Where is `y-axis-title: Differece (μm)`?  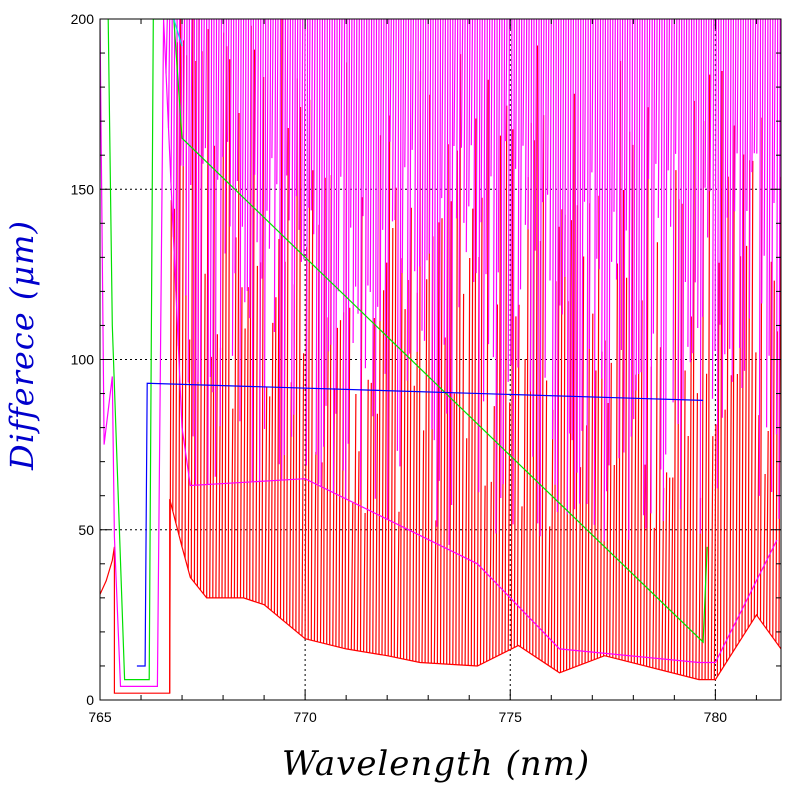
y-axis-title: Differece (μm) is located at coordinates (22, 345).